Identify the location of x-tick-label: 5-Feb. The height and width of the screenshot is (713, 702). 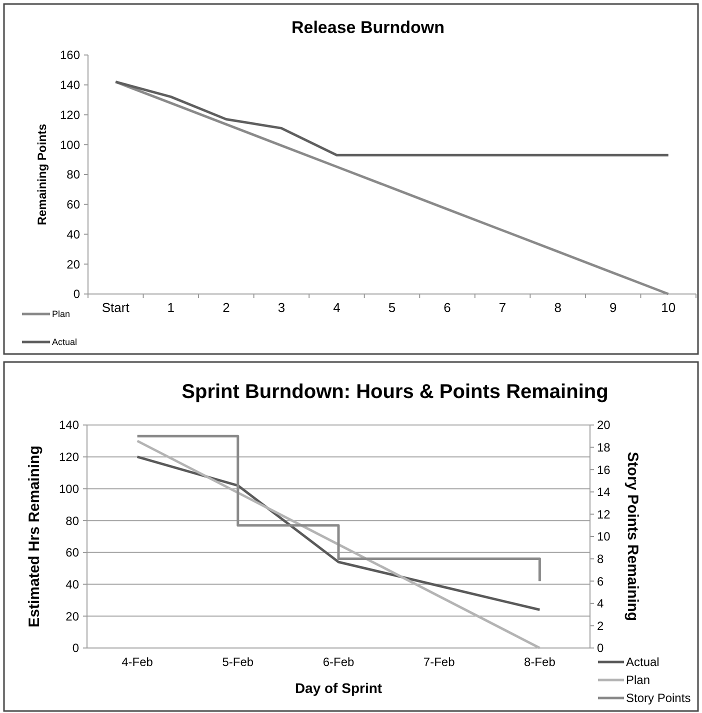
(238, 662).